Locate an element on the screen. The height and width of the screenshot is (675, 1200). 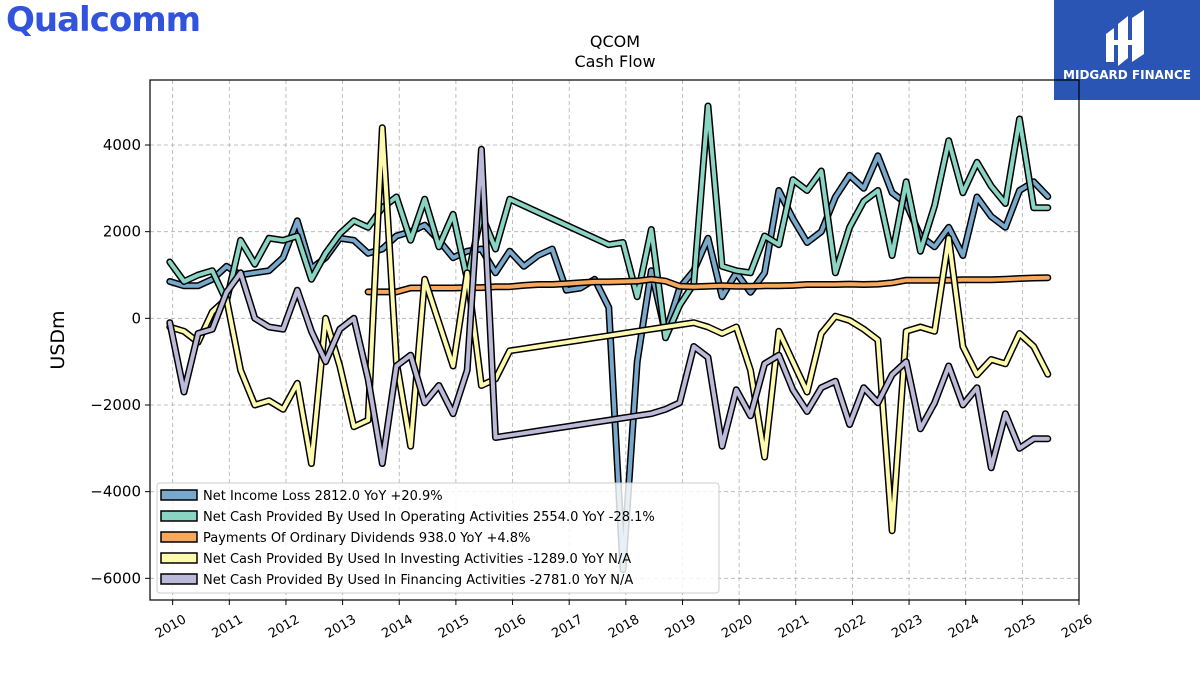
x-tick-label: 2013 is located at coordinates (341, 627).